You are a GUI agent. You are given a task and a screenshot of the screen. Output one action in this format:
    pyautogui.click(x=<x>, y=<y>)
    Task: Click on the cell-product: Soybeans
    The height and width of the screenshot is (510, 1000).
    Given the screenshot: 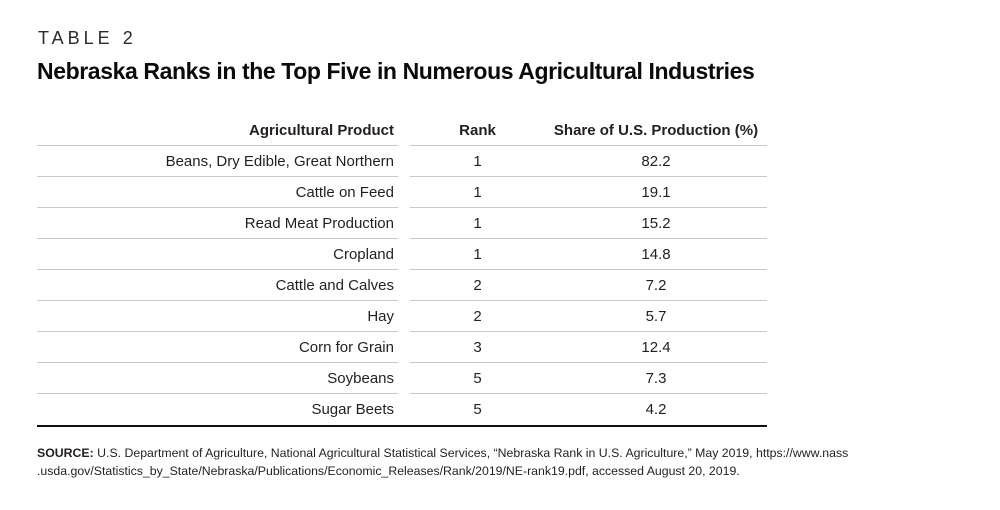 What is the action you would take?
    pyautogui.click(x=217, y=378)
    